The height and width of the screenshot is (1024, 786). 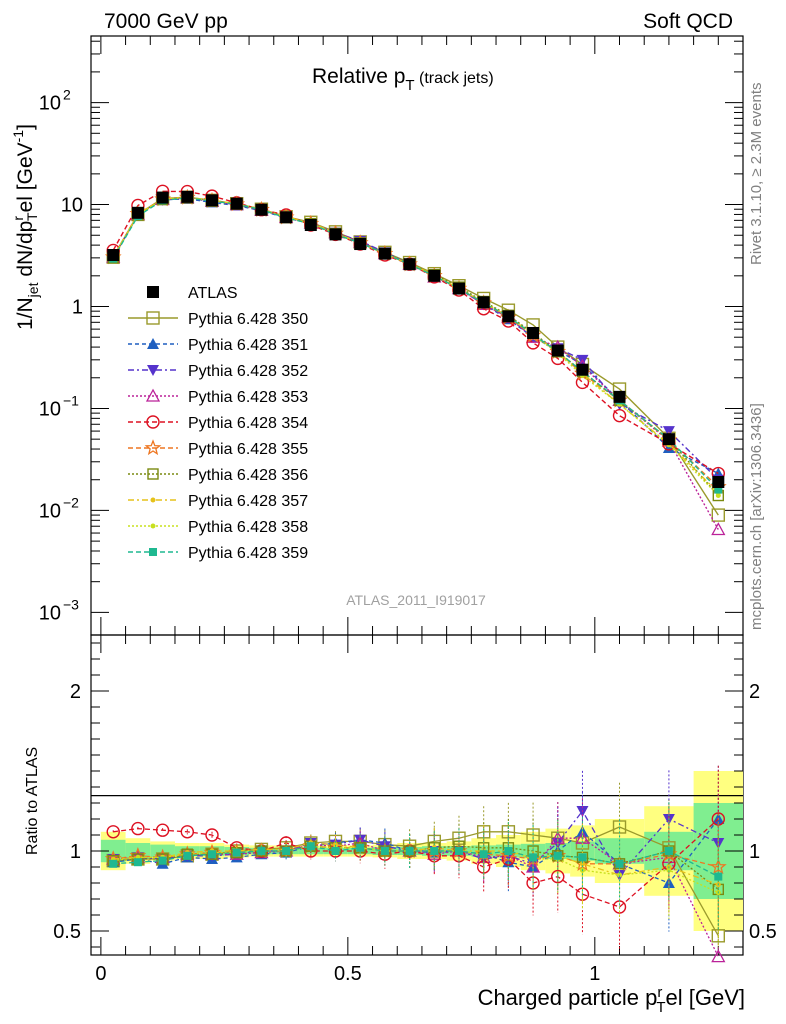 What do you see at coordinates (25, 227) in the screenshot?
I see `main-y-axis-label: 1/Njet dN/dprTel [GeV-1]` at bounding box center [25, 227].